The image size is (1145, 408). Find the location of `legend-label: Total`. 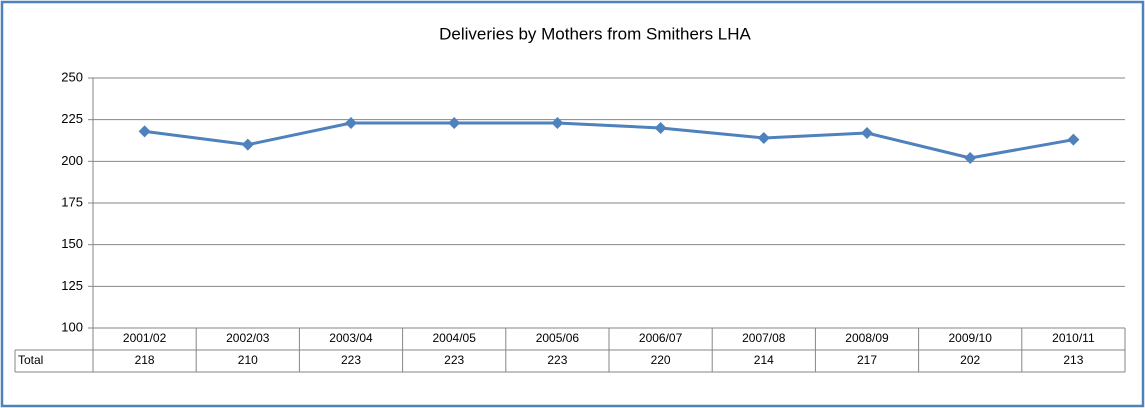

legend-label: Total is located at coordinates (30, 360).